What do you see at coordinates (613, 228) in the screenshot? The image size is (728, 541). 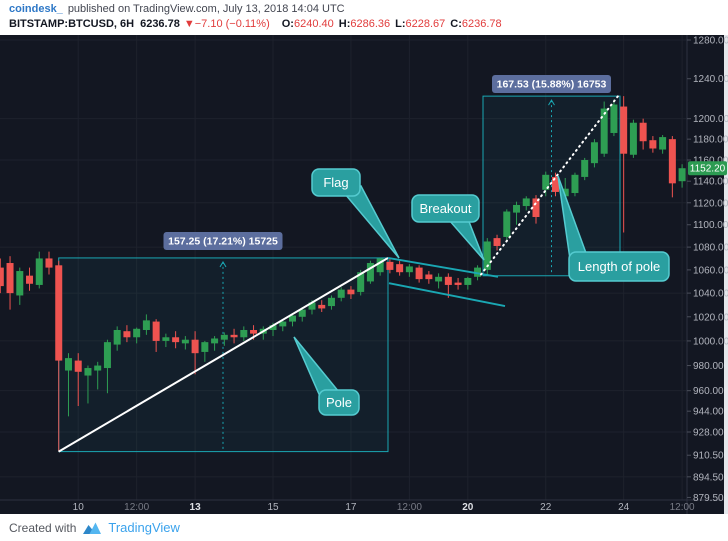 I see `callout-length-of-pole: Length of pole` at bounding box center [613, 228].